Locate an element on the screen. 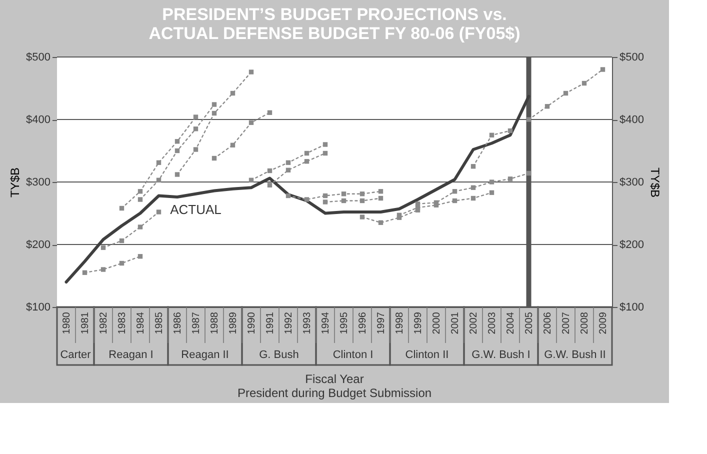 The width and height of the screenshot is (707, 454). band-label: G. Bush is located at coordinates (279, 355).